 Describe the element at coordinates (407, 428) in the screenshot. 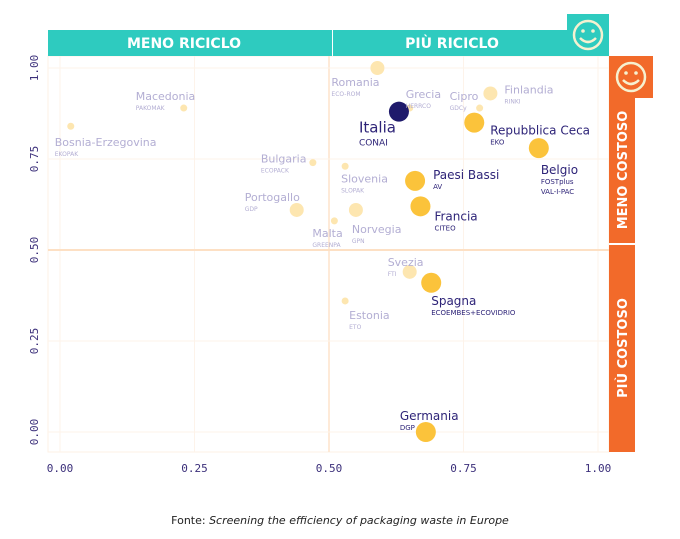

I see `point-org-label: DGP` at that location.